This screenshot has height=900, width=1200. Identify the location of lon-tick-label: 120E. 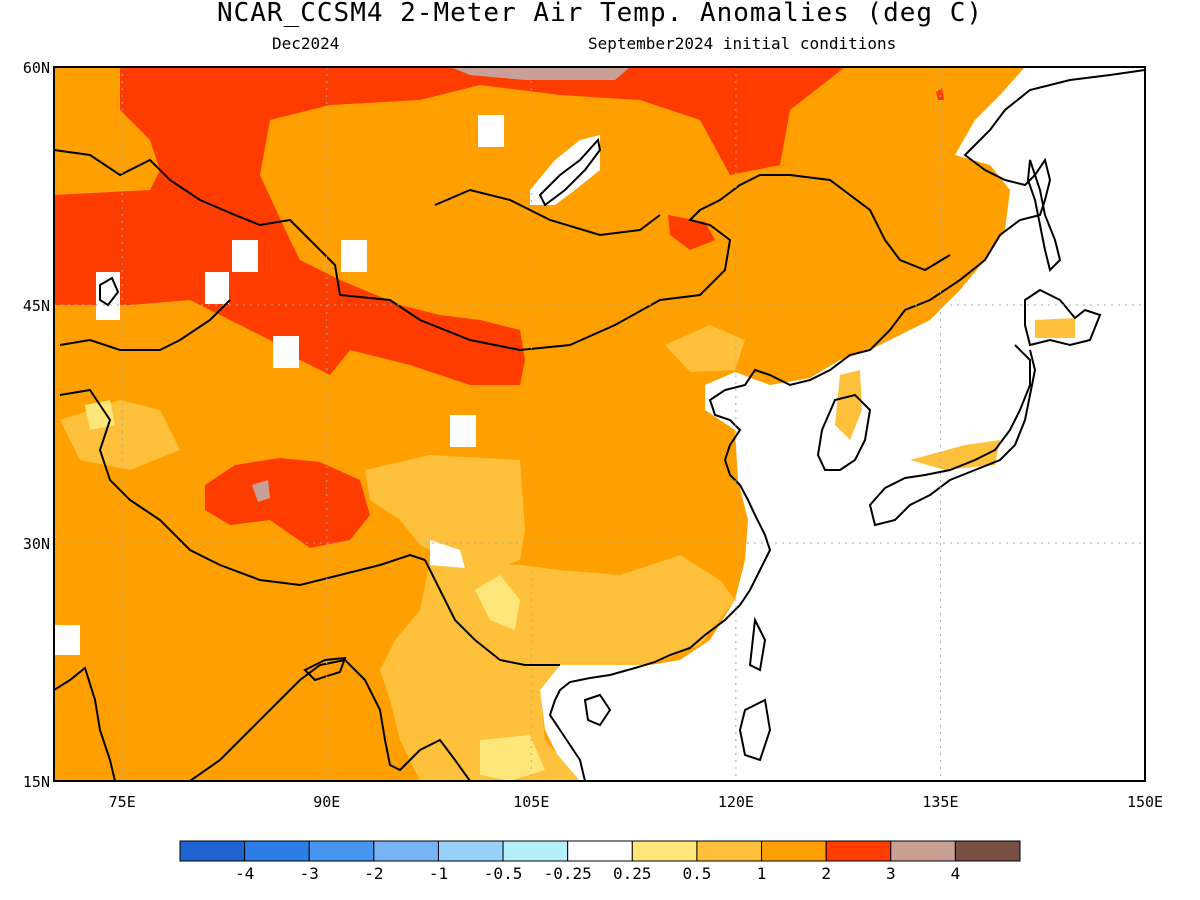
(736, 802).